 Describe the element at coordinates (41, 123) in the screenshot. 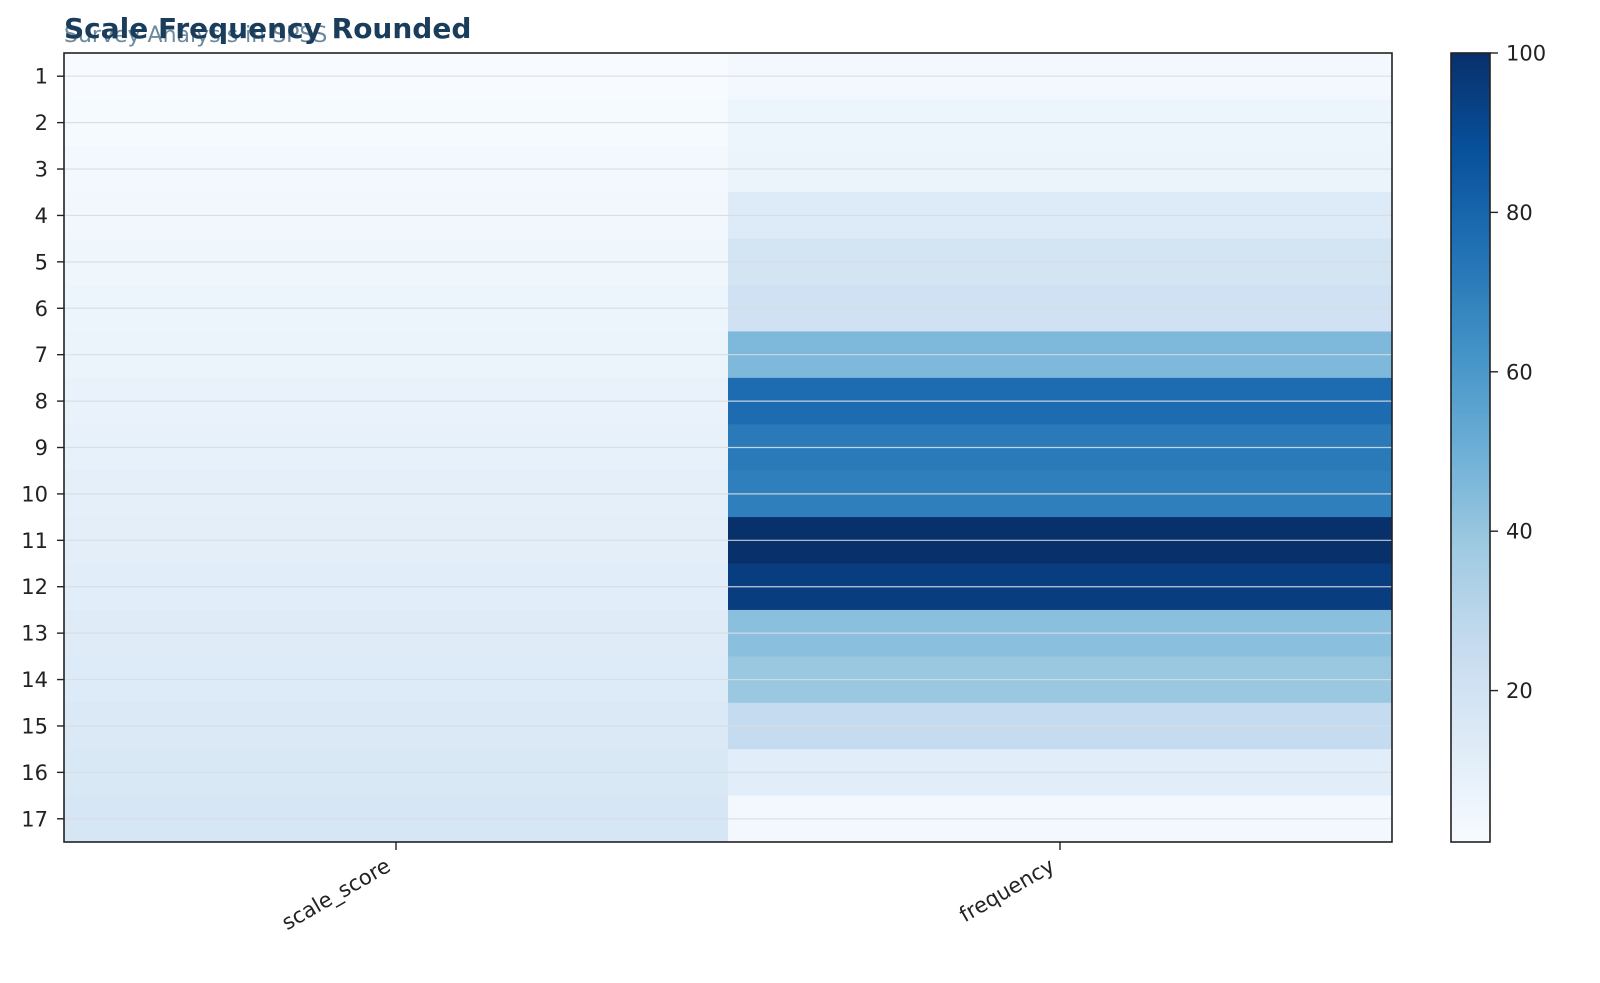

I see `y-tick-label: 2` at that location.